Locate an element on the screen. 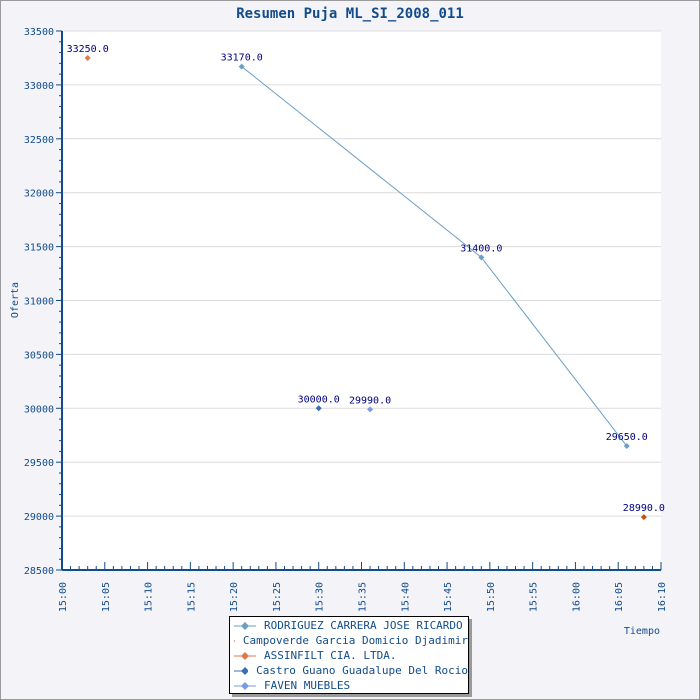 The height and width of the screenshot is (700, 700). legend-label: ASSINFILT CIA. LTDA. is located at coordinates (330, 655).